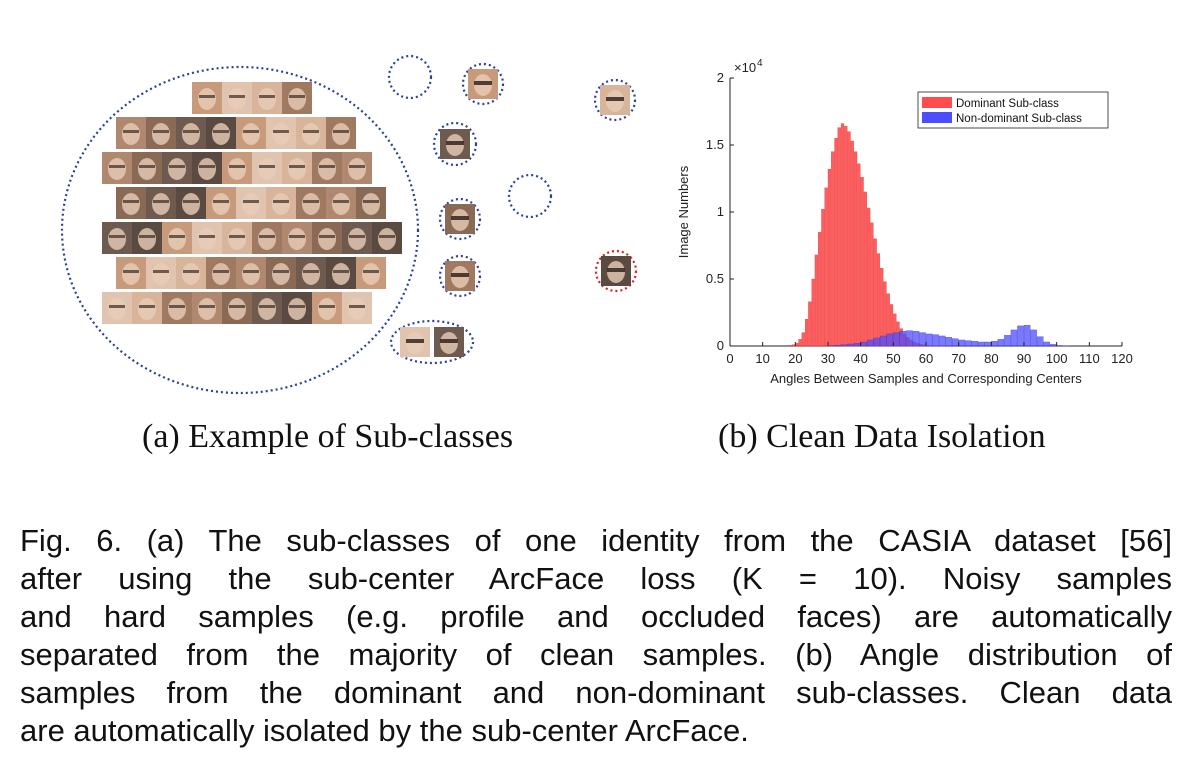 The image size is (1196, 778). I want to click on noisy-subclass-circle, so click(616, 271).